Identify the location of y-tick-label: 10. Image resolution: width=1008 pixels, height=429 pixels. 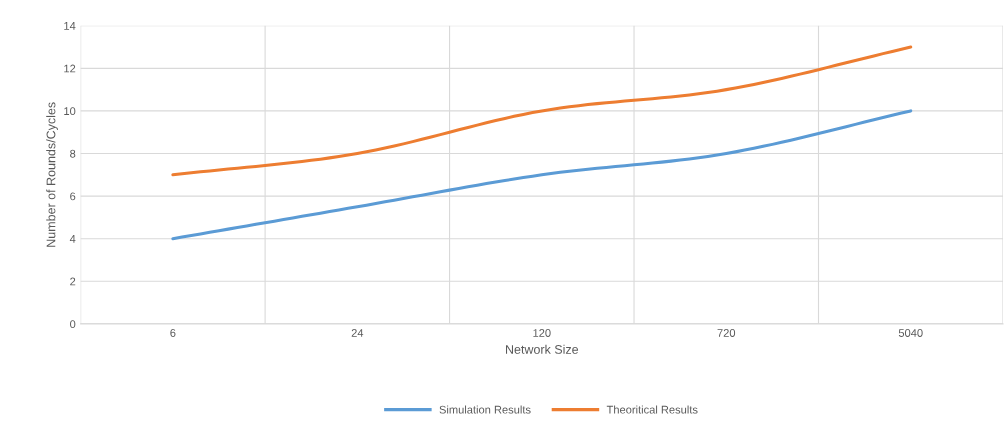
(70, 111).